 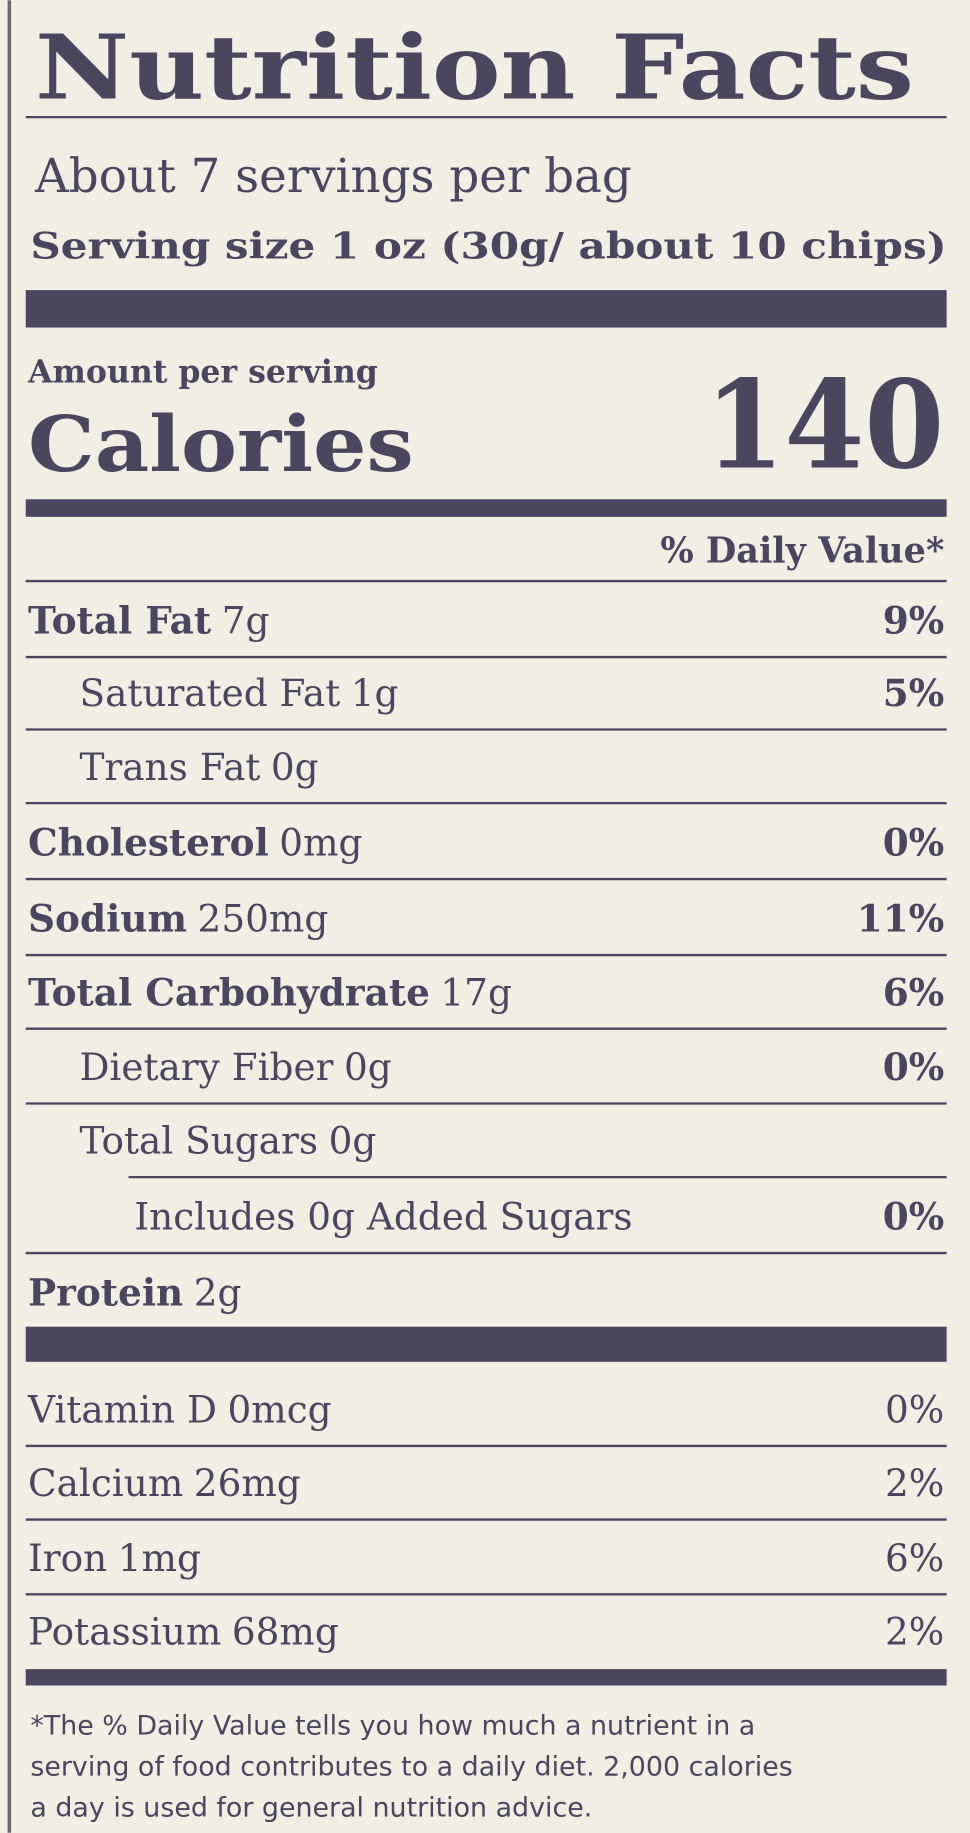 What do you see at coordinates (107, 919) in the screenshot?
I see `nutrient-name: Sodium` at bounding box center [107, 919].